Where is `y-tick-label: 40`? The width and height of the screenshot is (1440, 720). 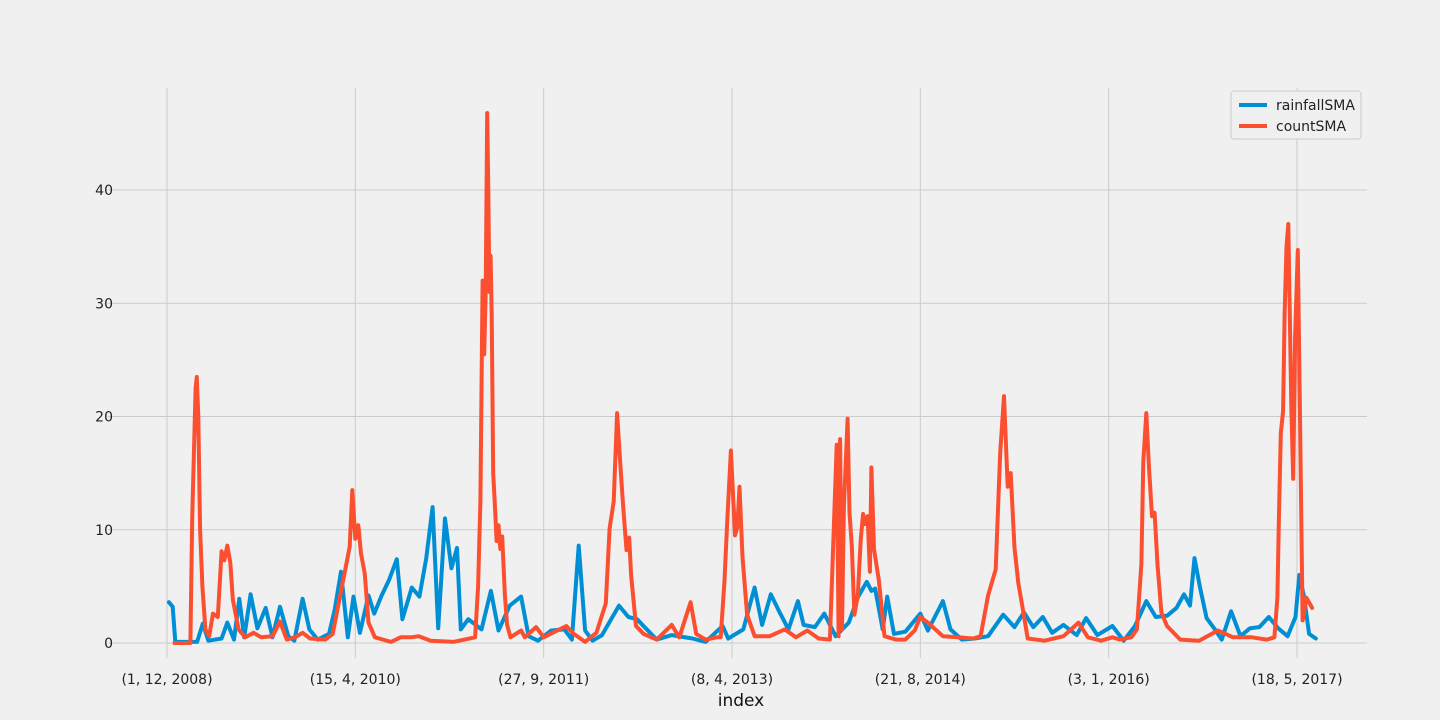
y-tick-label: 40 is located at coordinates (104, 191).